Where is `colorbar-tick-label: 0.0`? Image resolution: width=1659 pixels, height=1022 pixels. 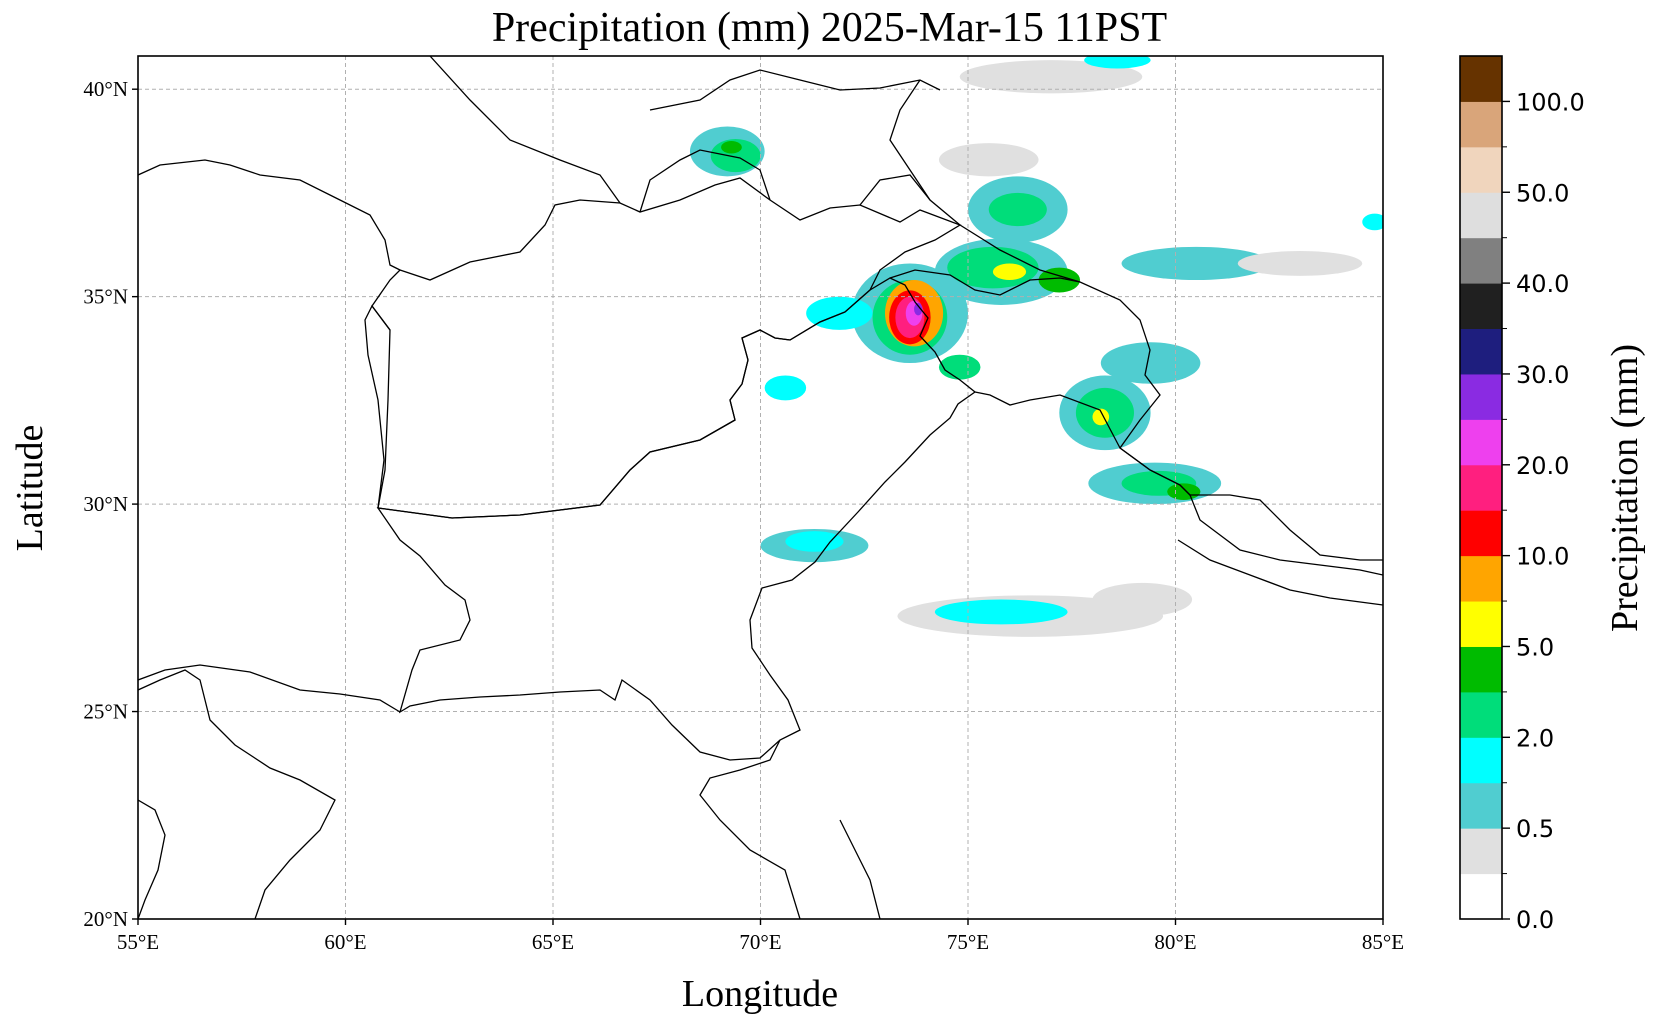
colorbar-tick-label: 0.0 is located at coordinates (1535, 920).